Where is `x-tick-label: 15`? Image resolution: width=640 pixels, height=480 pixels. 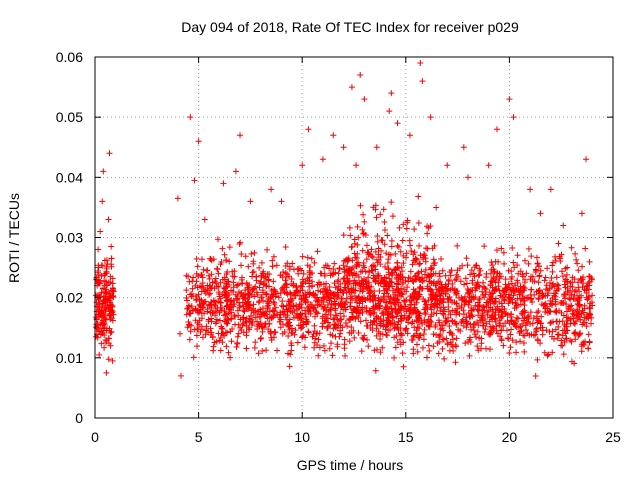 x-tick-label: 15 is located at coordinates (406, 437).